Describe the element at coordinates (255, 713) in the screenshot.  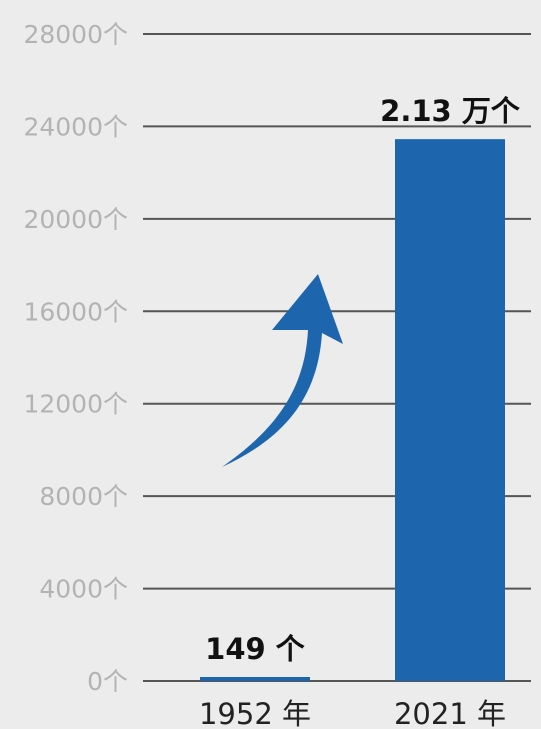
I see `x-tick-label: 1952 年` at that location.